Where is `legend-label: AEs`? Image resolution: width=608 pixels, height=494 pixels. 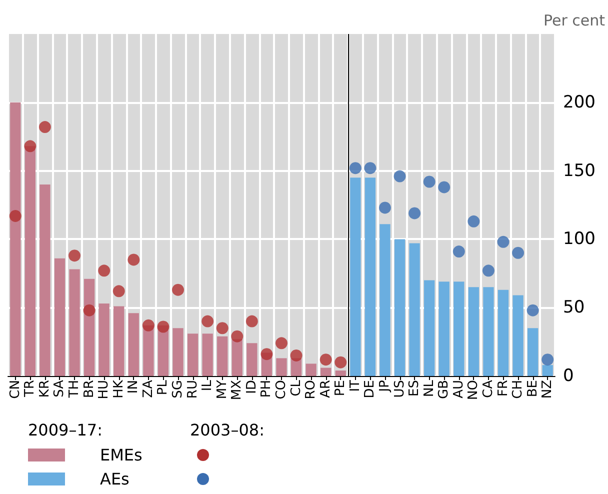
legend-label: AEs is located at coordinates (115, 479).